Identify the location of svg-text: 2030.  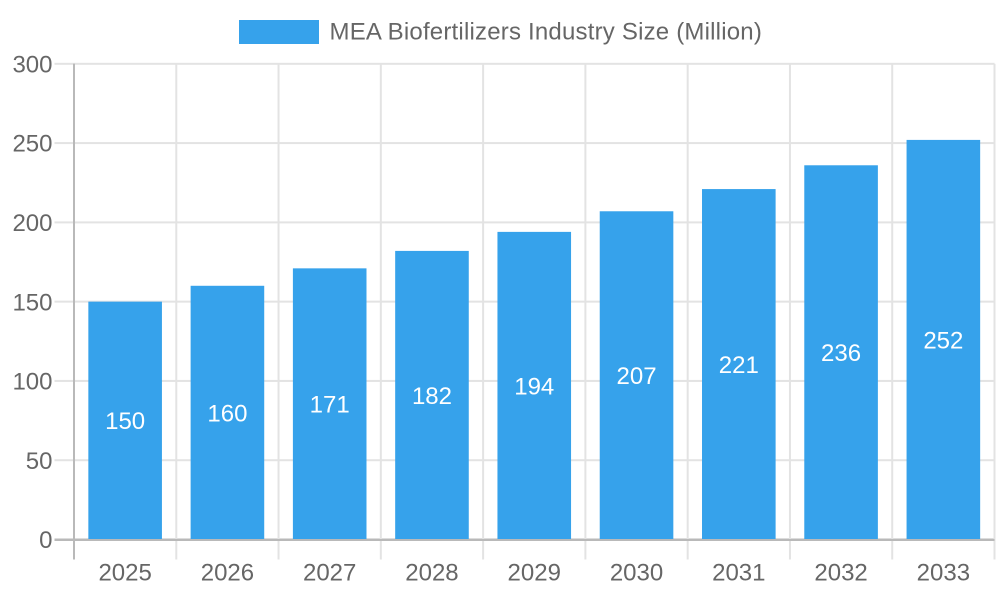
(636, 573).